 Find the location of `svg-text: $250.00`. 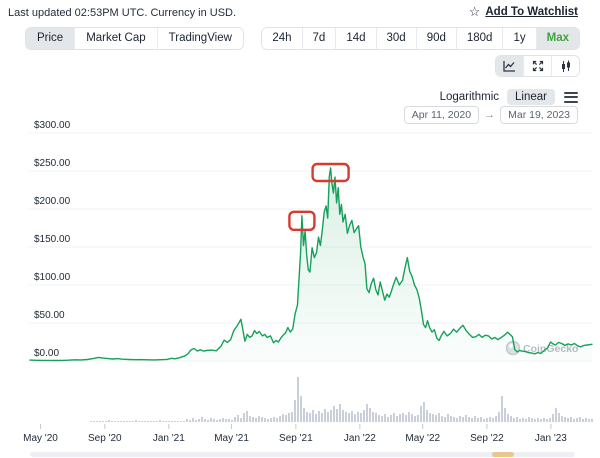

svg-text: $250.00 is located at coordinates (52, 163).